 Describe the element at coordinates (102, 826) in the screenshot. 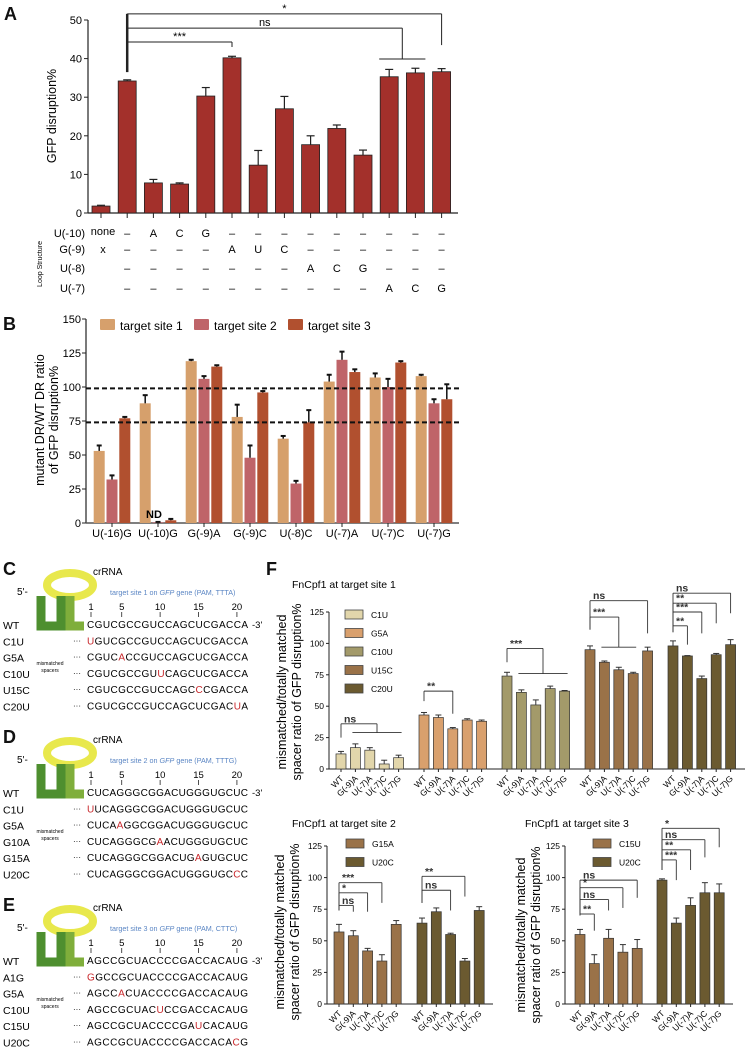

I see `sequence-part: CUCA` at that location.